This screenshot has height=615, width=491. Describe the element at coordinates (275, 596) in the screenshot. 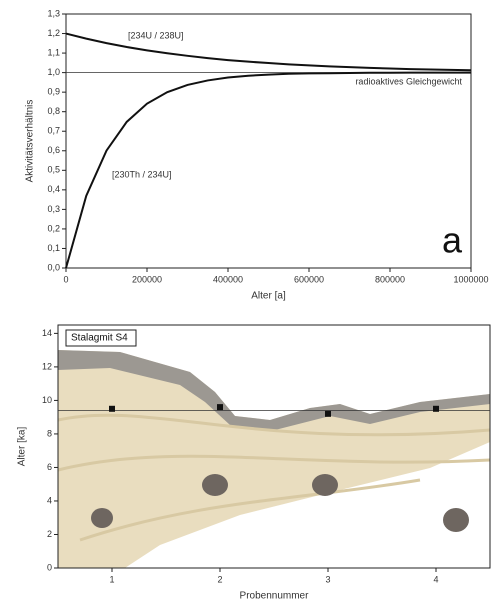

I see `x-axis-label: Probennummer` at that location.